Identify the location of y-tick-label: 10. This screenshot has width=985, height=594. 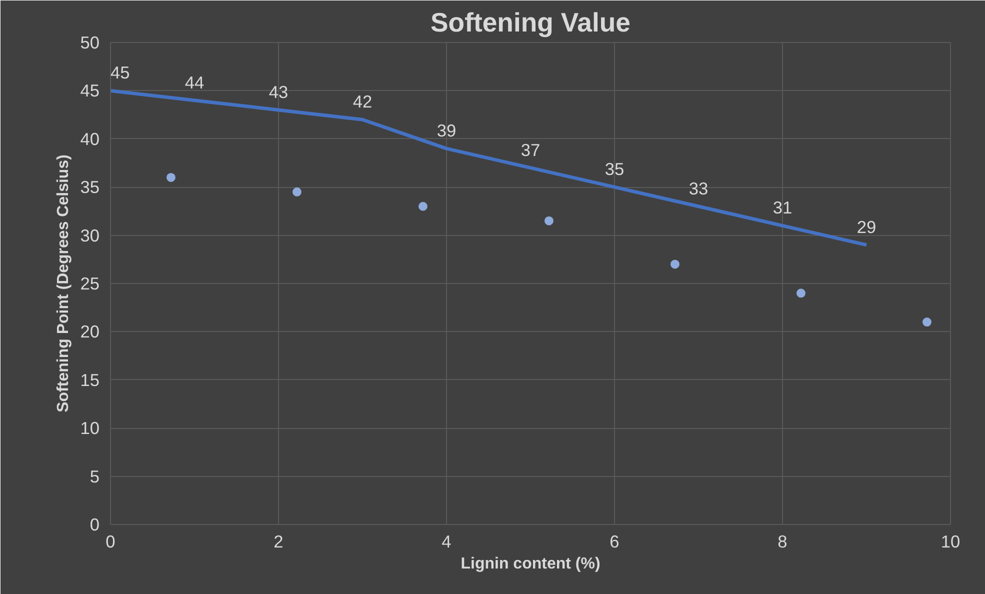
(90, 428).